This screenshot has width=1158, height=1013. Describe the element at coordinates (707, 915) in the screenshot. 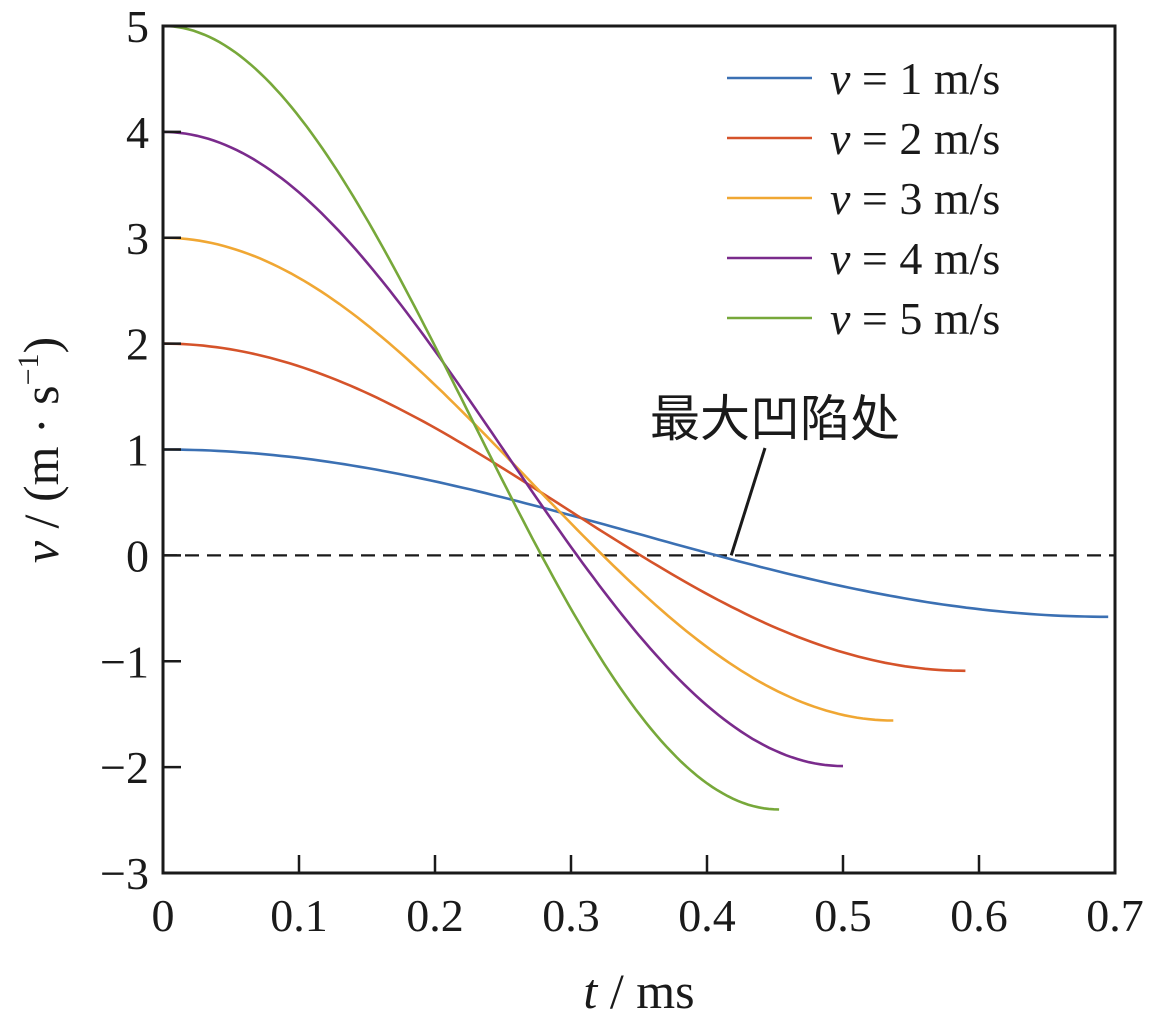

I see `x-tick-label: 0.4` at that location.